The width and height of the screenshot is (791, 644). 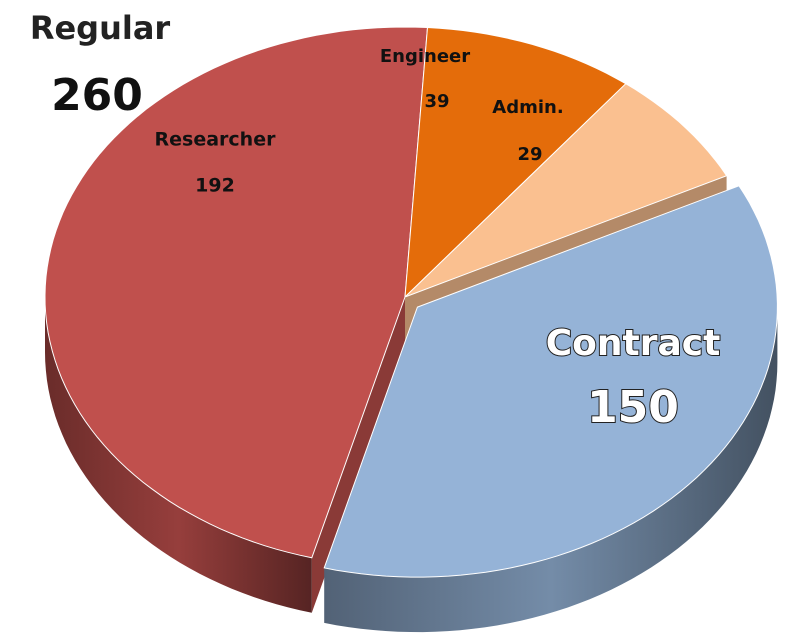 I want to click on slice-value: 39, so click(x=436, y=101).